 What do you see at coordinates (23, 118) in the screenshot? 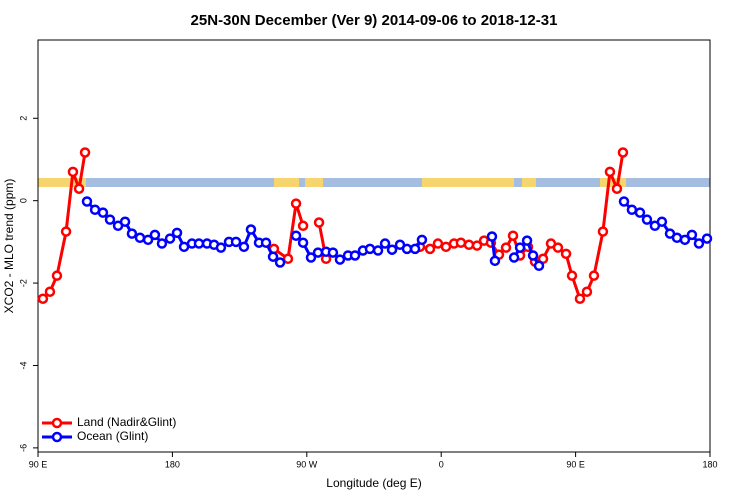
I see `y-tick-label: 2` at bounding box center [23, 118].